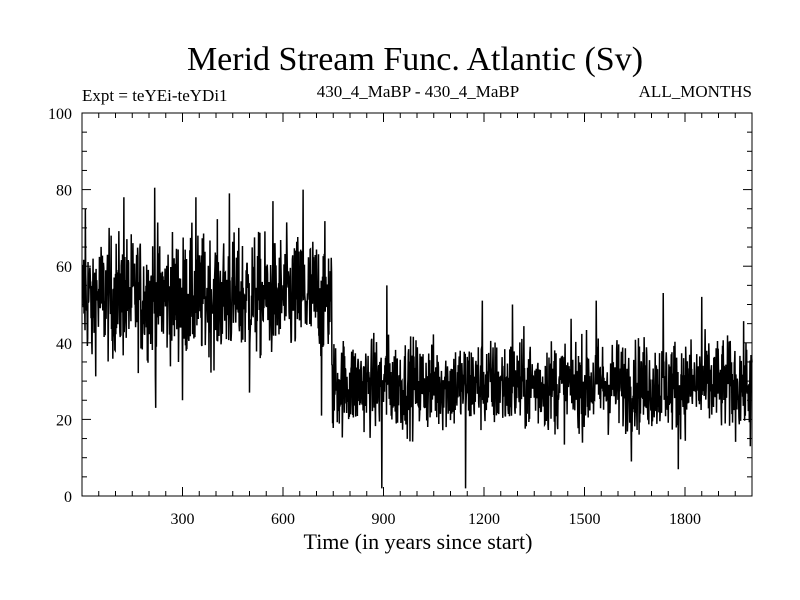 The height and width of the screenshot is (600, 800). What do you see at coordinates (585, 519) in the screenshot?
I see `x-tick-label: 1500` at bounding box center [585, 519].